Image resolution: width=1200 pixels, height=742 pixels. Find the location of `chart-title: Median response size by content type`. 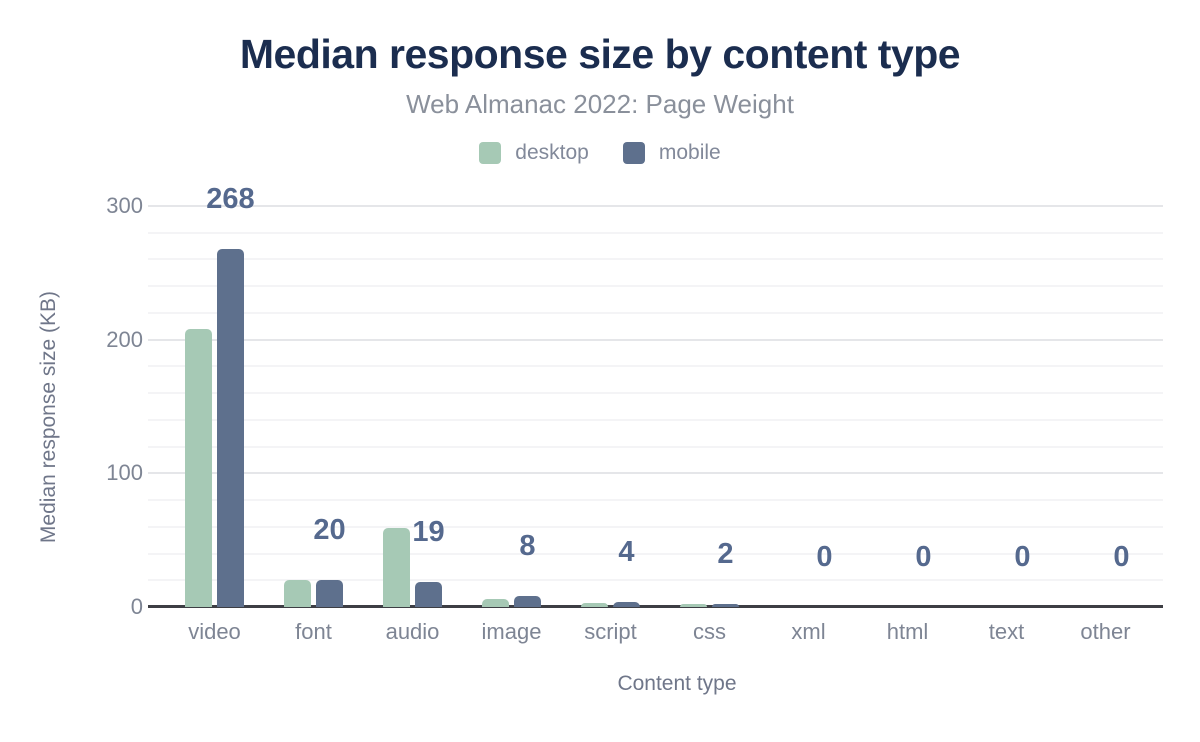

chart-title: Median response size by content type is located at coordinates (600, 54).